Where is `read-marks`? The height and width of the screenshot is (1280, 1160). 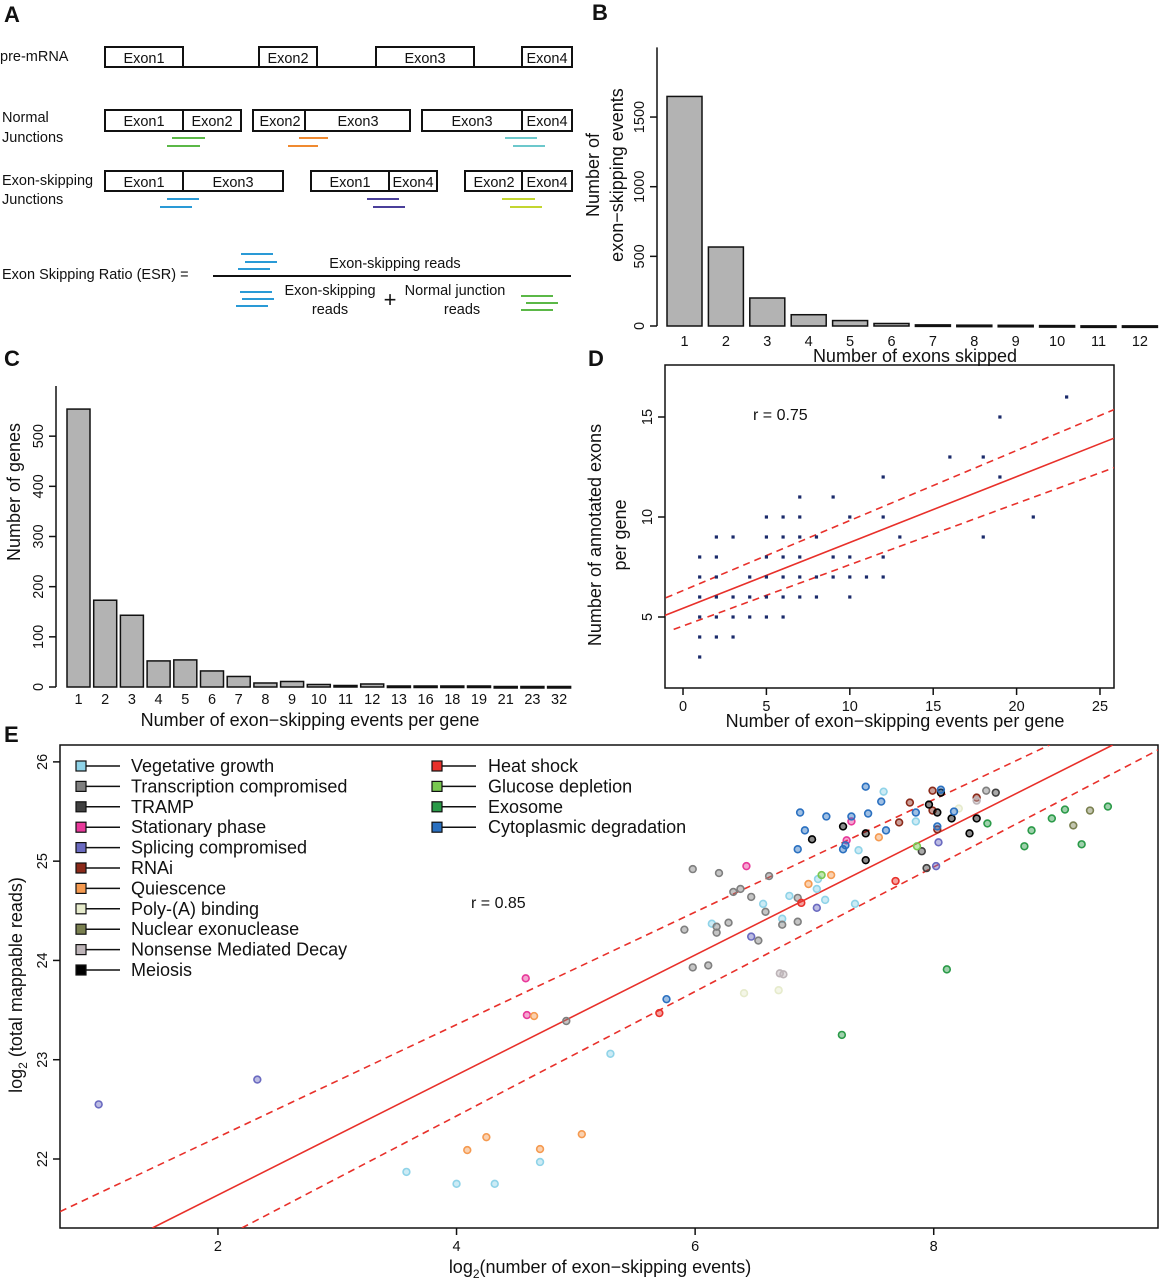
read-marks is located at coordinates (359, 224).